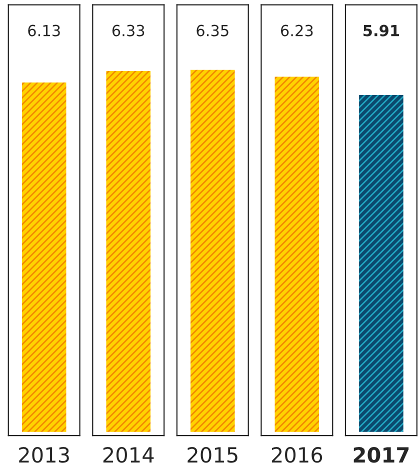 The height and width of the screenshot is (476, 419). Describe the element at coordinates (44, 455) in the screenshot. I see `x-tick-label: 2013` at that location.